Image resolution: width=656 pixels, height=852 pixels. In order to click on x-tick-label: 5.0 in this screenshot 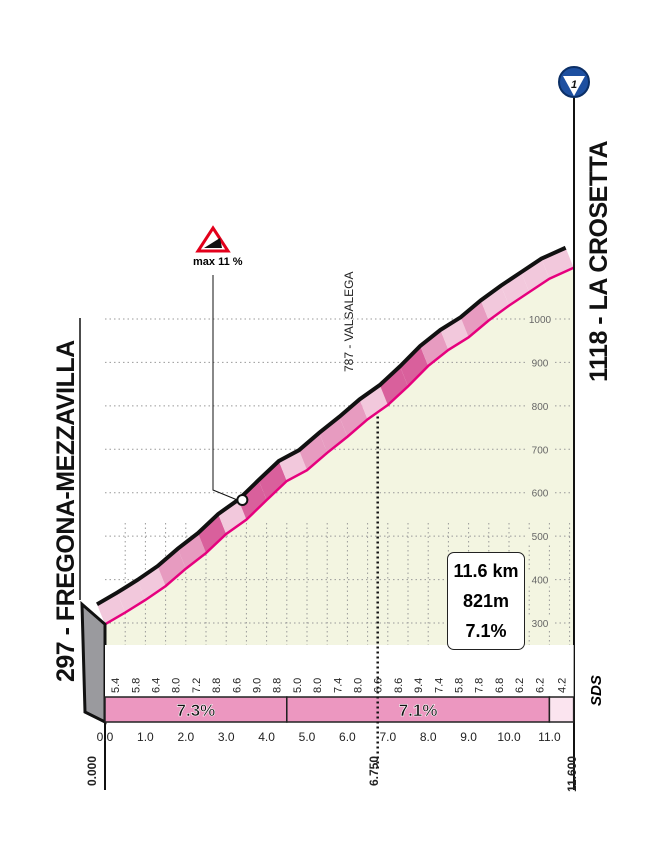, I will do `click(307, 737)`.